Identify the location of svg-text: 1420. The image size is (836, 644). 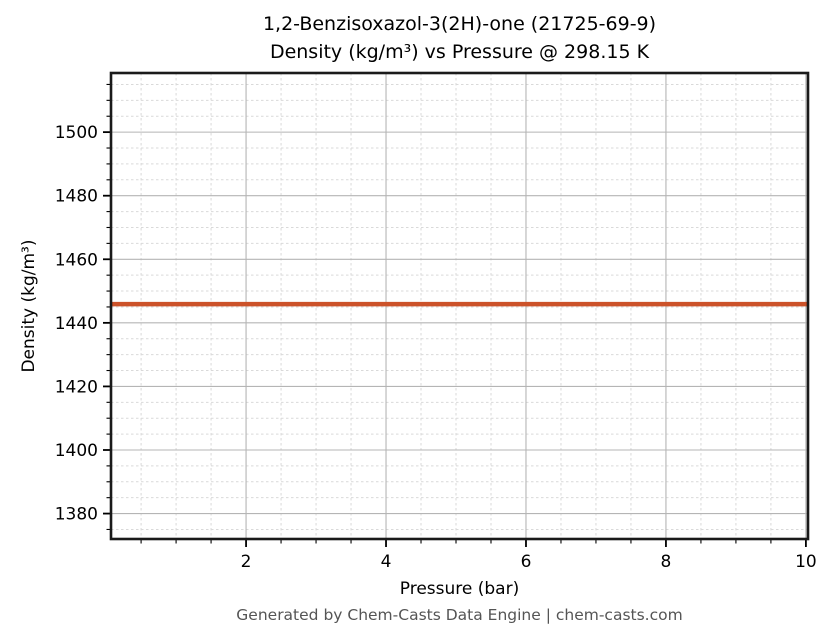
(76, 387).